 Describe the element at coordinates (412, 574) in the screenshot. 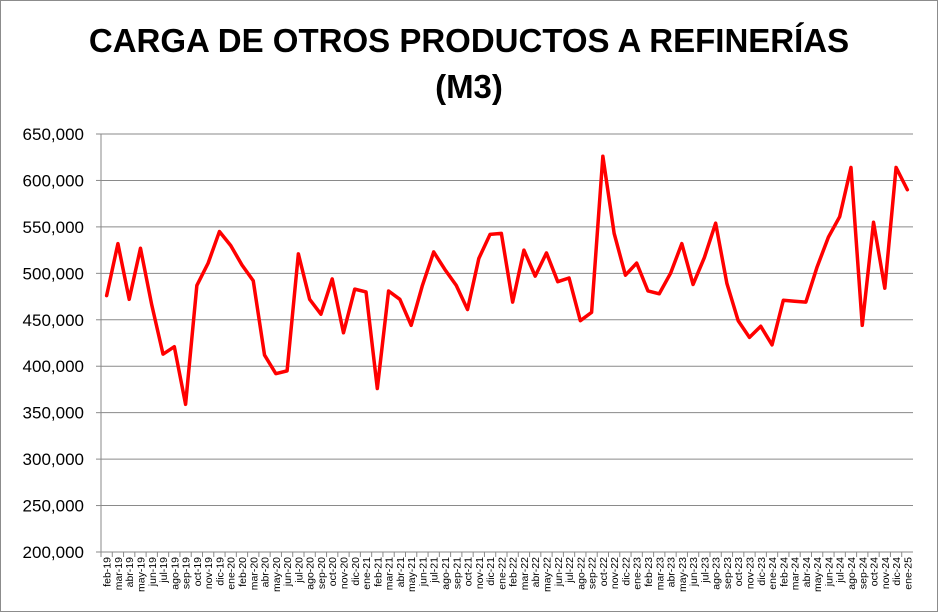

I see `x-tick-label: may-21` at that location.